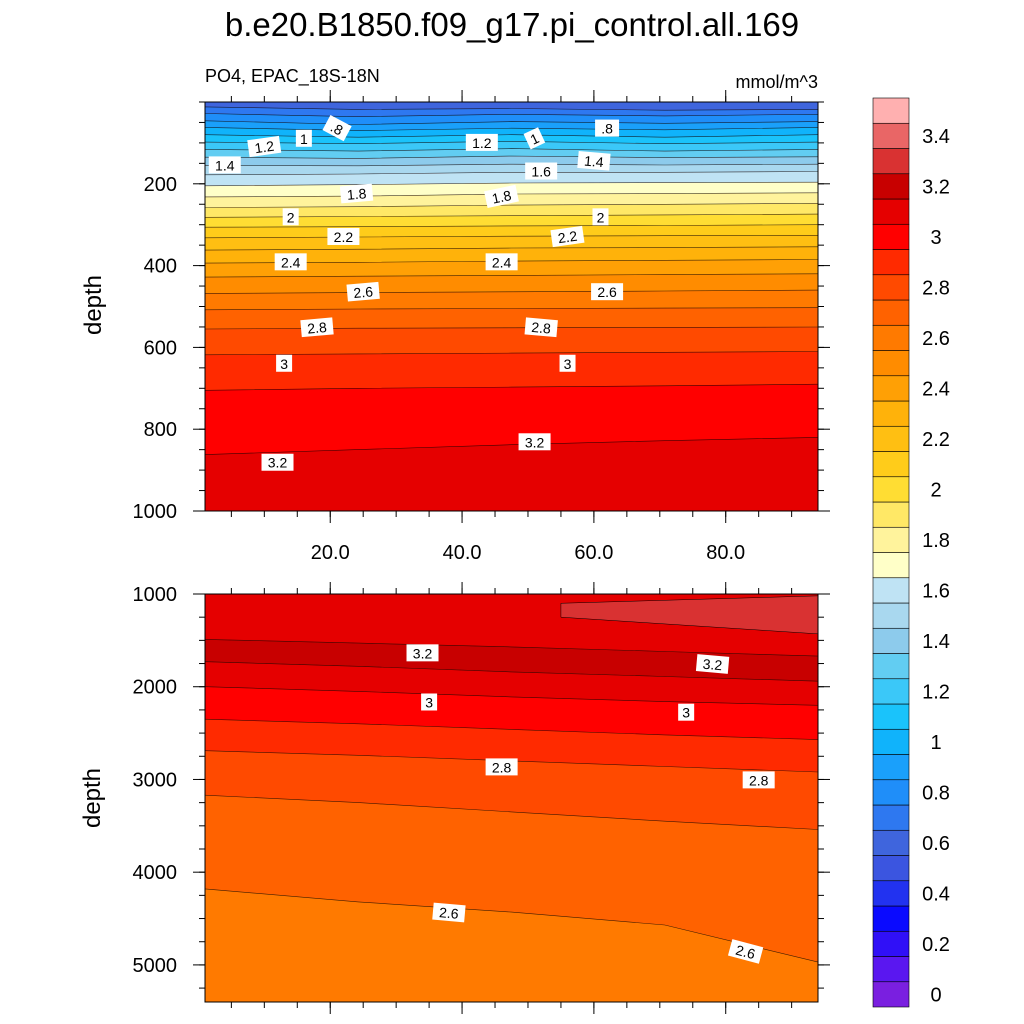 This screenshot has width=1024, height=1024. I want to click on colorbar-tick-label: 1.4, so click(936, 642).